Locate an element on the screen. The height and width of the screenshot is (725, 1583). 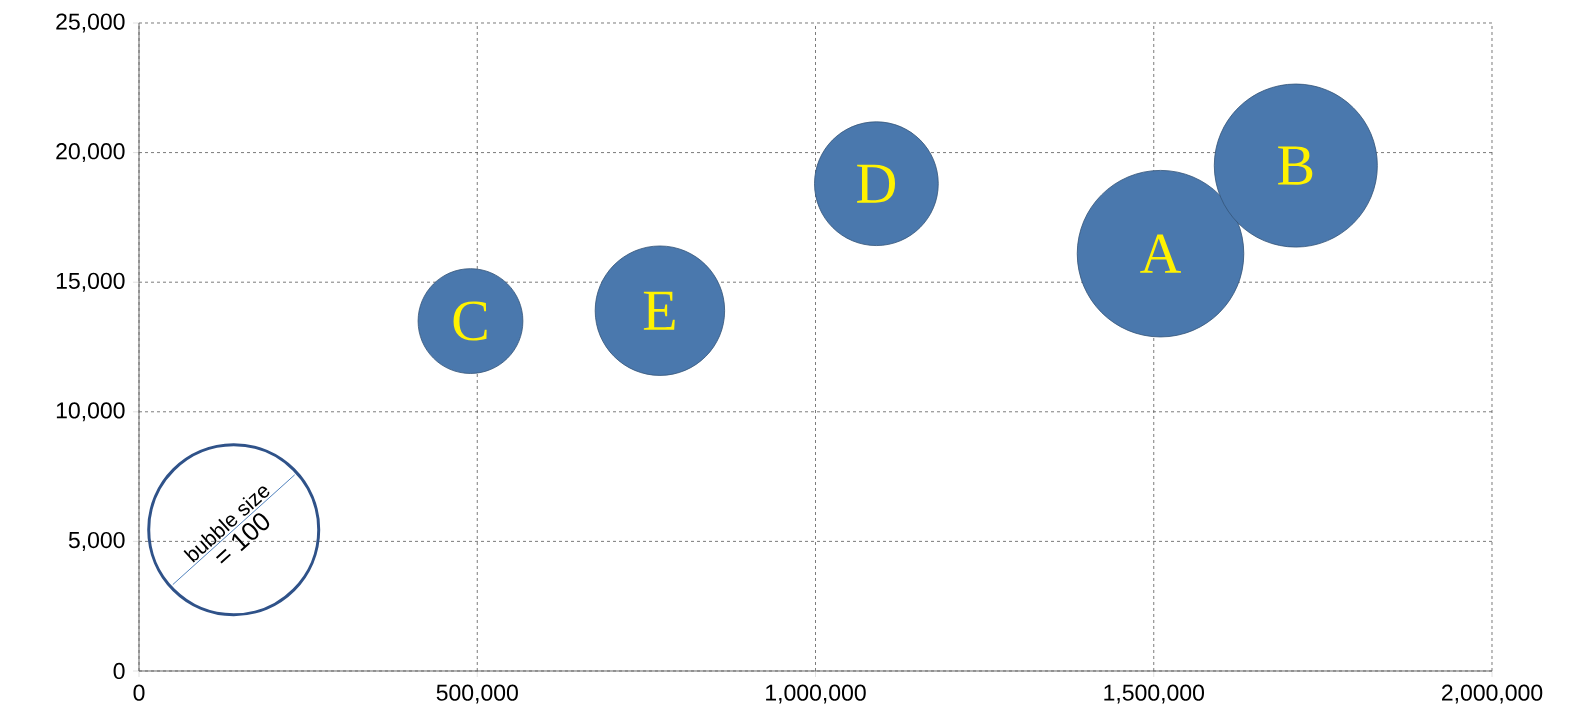
y-tick-label: 0 is located at coordinates (119, 671).